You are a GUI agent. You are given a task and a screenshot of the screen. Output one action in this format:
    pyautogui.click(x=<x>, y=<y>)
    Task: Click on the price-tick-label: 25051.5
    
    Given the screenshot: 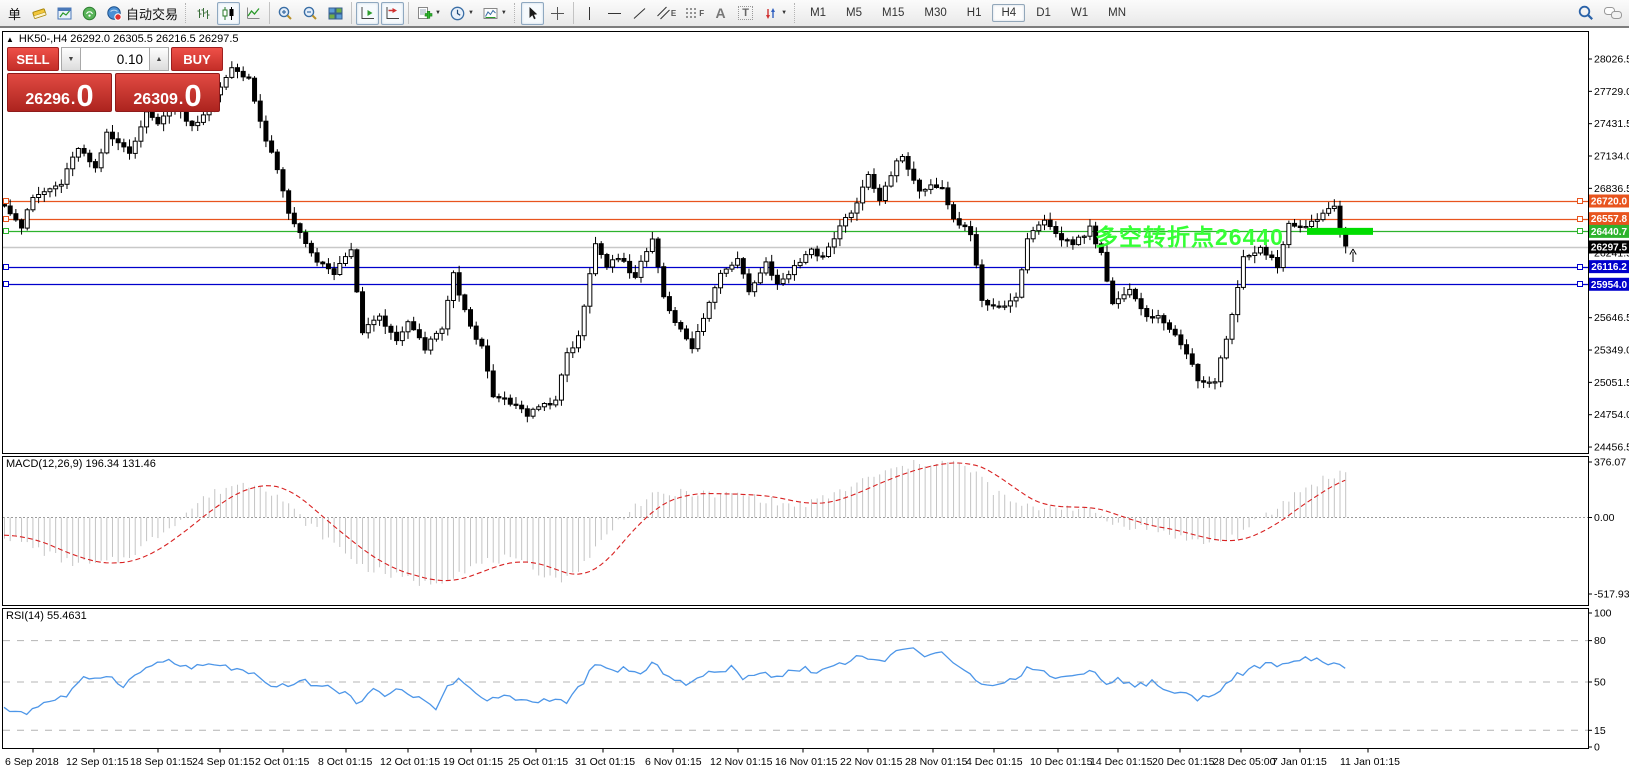 What is the action you would take?
    pyautogui.click(x=1611, y=383)
    